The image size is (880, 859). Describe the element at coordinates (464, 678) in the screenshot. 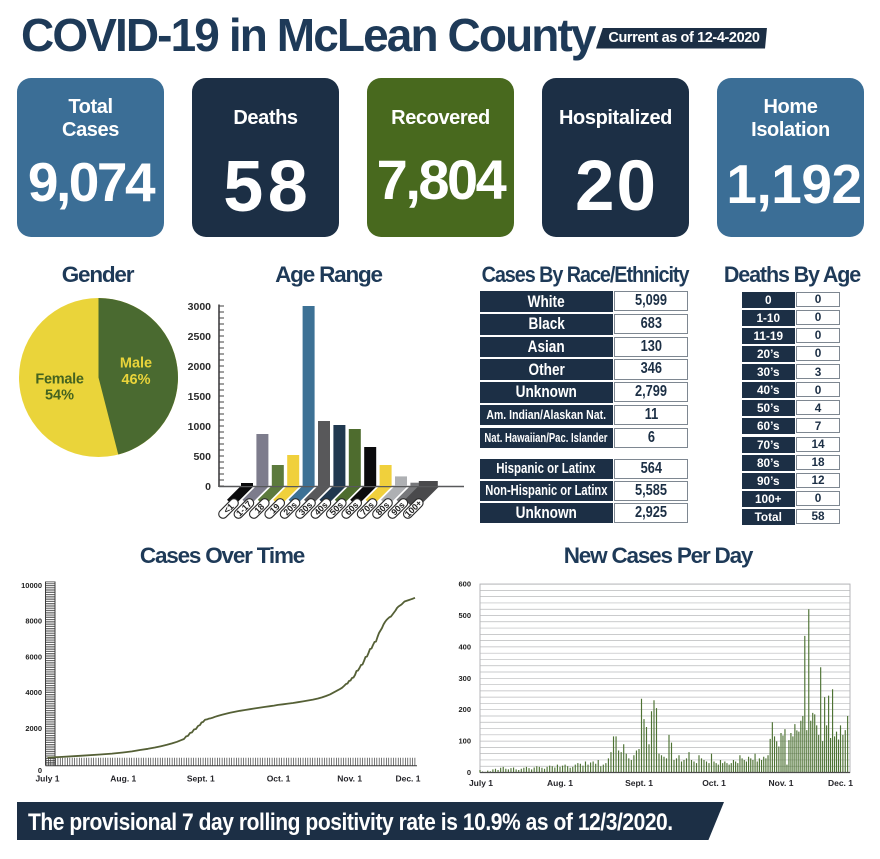

I see `svg-text: 300` at that location.